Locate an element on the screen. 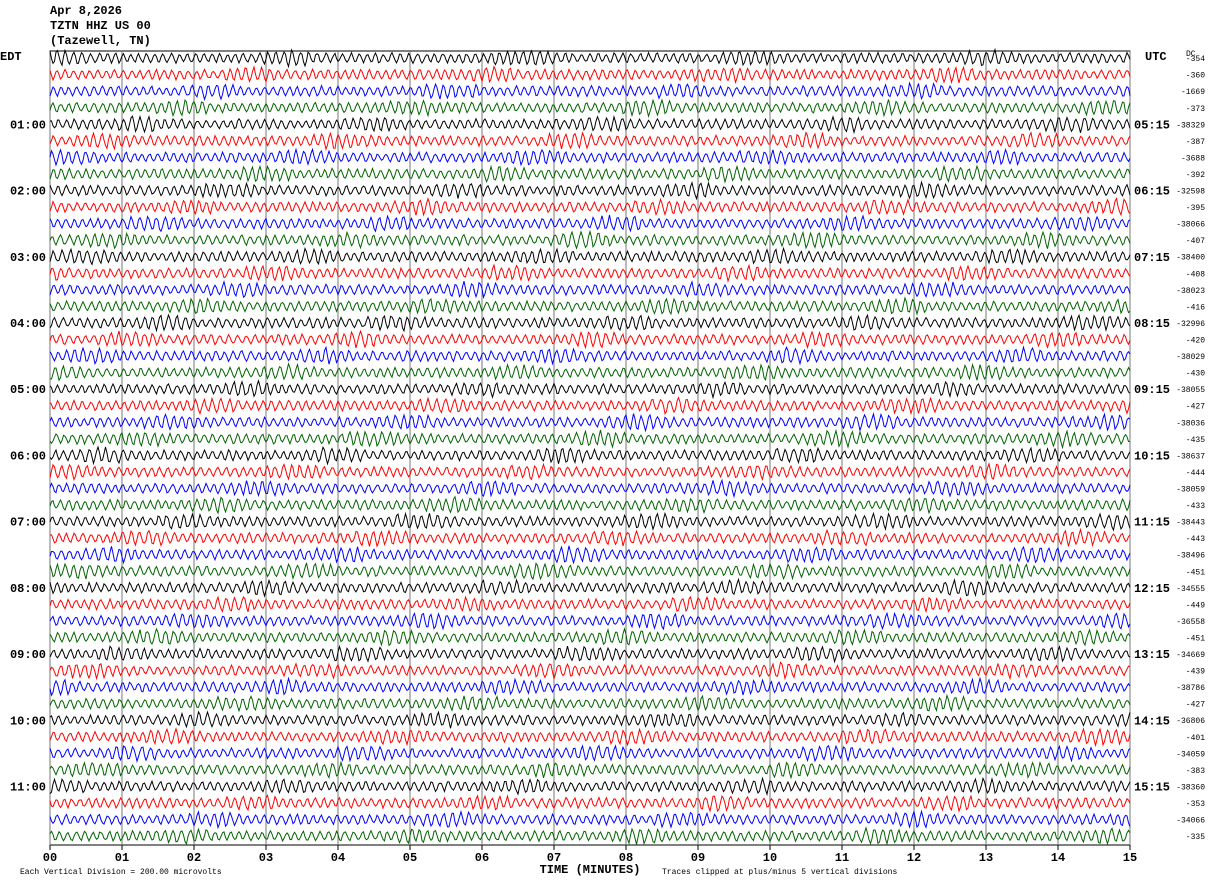 Image resolution: width=1210 pixels, height=891 pixels. right-time-label: 10:15 is located at coordinates (1152, 456).